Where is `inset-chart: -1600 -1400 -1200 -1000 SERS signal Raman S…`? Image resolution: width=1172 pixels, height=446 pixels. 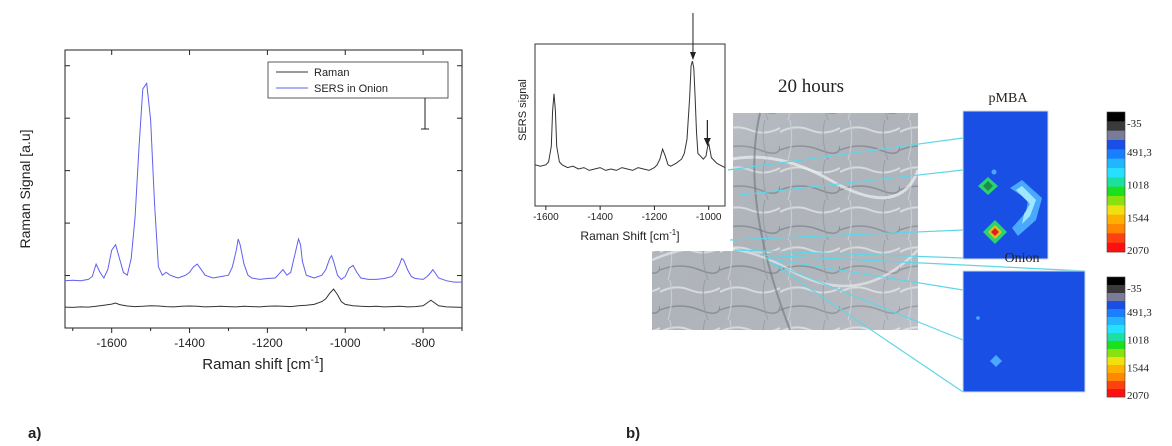
inset-chart: -1600 -1400 -1200 -1000 SERS signal Raman S… is located at coordinates (621, 128).